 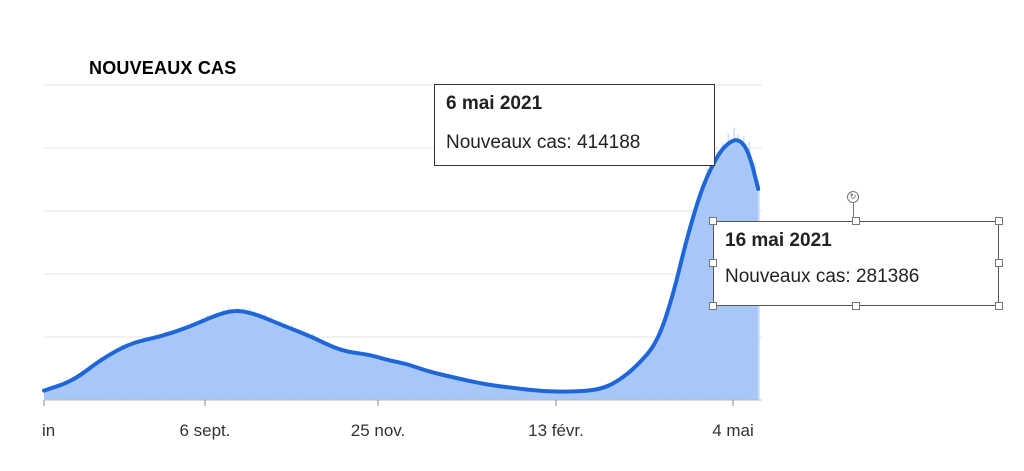 What do you see at coordinates (733, 430) in the screenshot?
I see `x-tick-label: 4 mai` at bounding box center [733, 430].